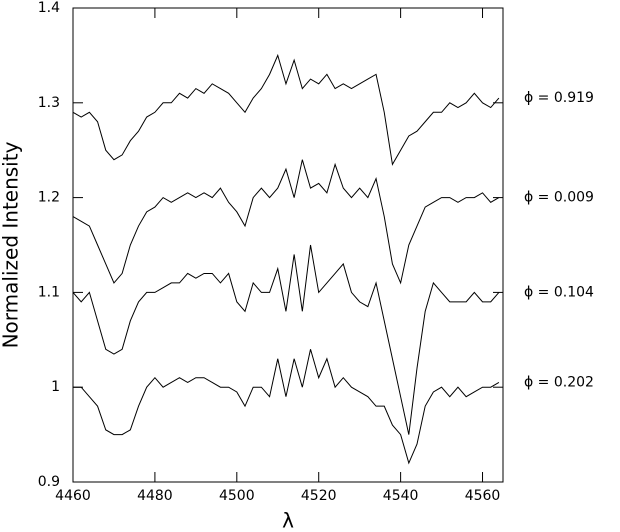  Describe the element at coordinates (237, 496) in the screenshot. I see `x-tick-label: 4500` at that location.